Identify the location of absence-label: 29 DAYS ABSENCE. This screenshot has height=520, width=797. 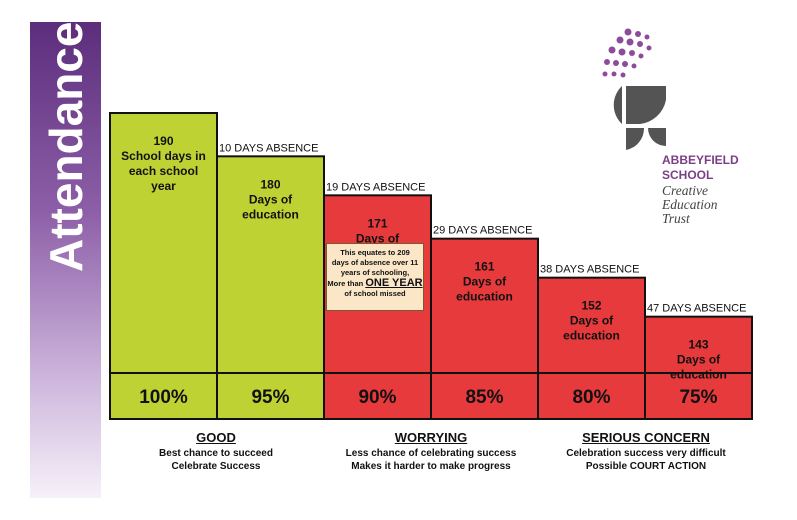
(482, 231).